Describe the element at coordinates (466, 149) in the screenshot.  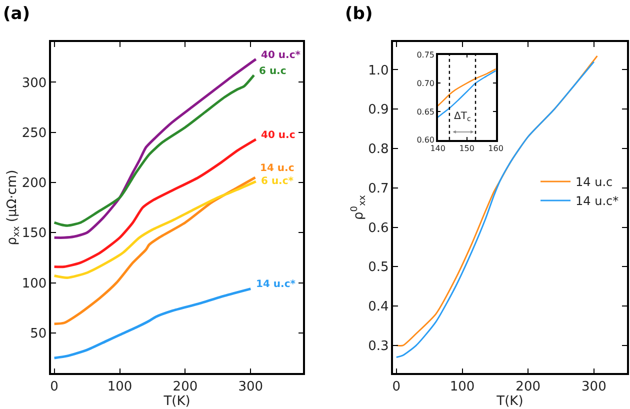
I see `x-tick-label: 150` at that location.